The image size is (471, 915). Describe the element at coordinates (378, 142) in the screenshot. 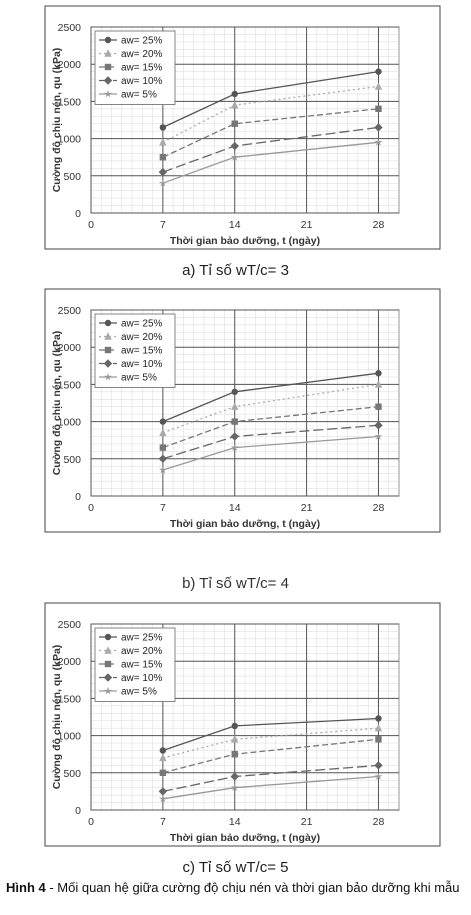

I see `chart-a-series-5-point` at that location.